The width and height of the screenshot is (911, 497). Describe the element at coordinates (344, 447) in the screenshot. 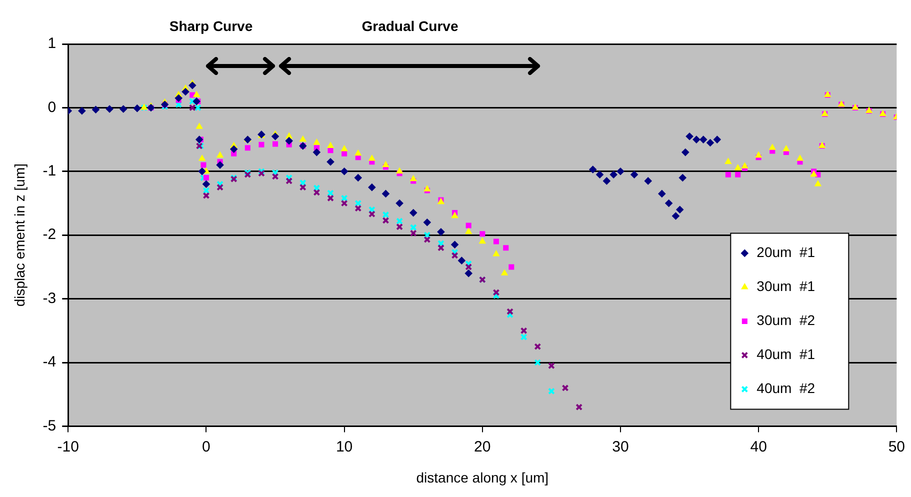

I see `x-tick-label: 10` at that location.